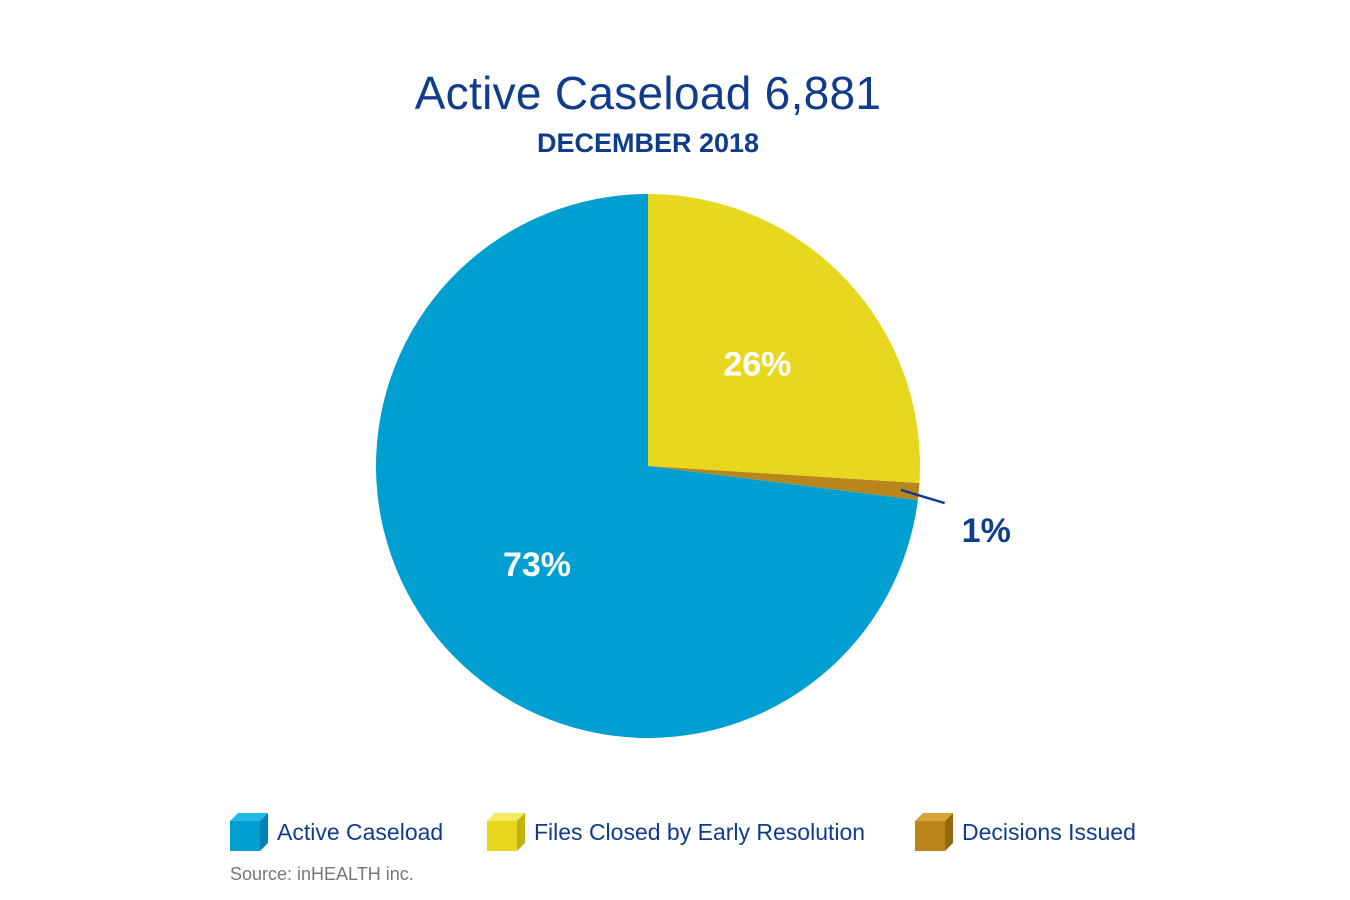  I want to click on legend-swatch-active-caseload, so click(249, 832).